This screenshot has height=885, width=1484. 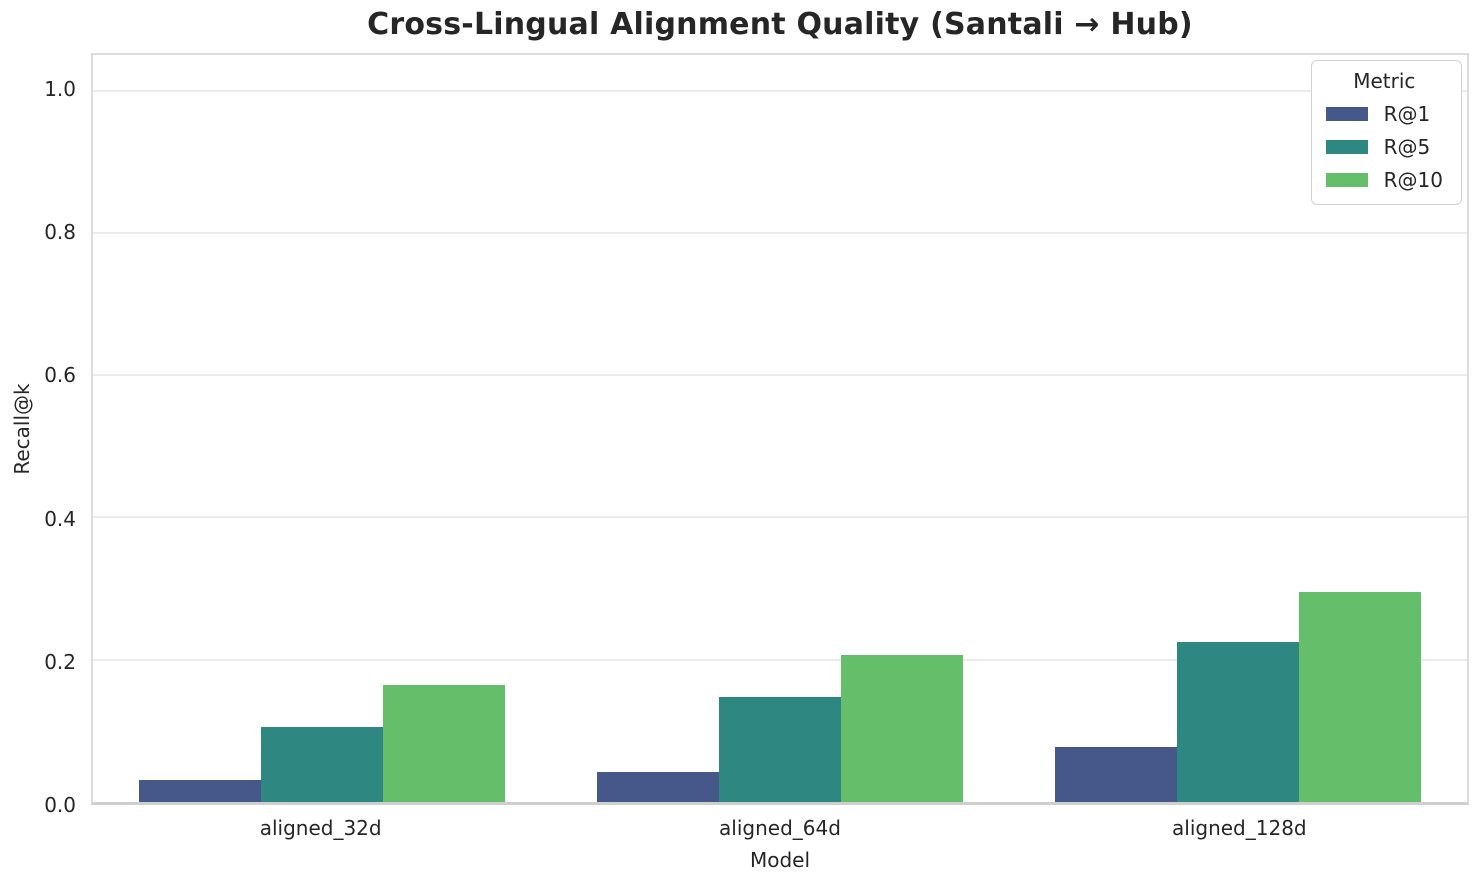 What do you see at coordinates (1238, 721) in the screenshot?
I see `bar-aligned_128d-R@5` at bounding box center [1238, 721].